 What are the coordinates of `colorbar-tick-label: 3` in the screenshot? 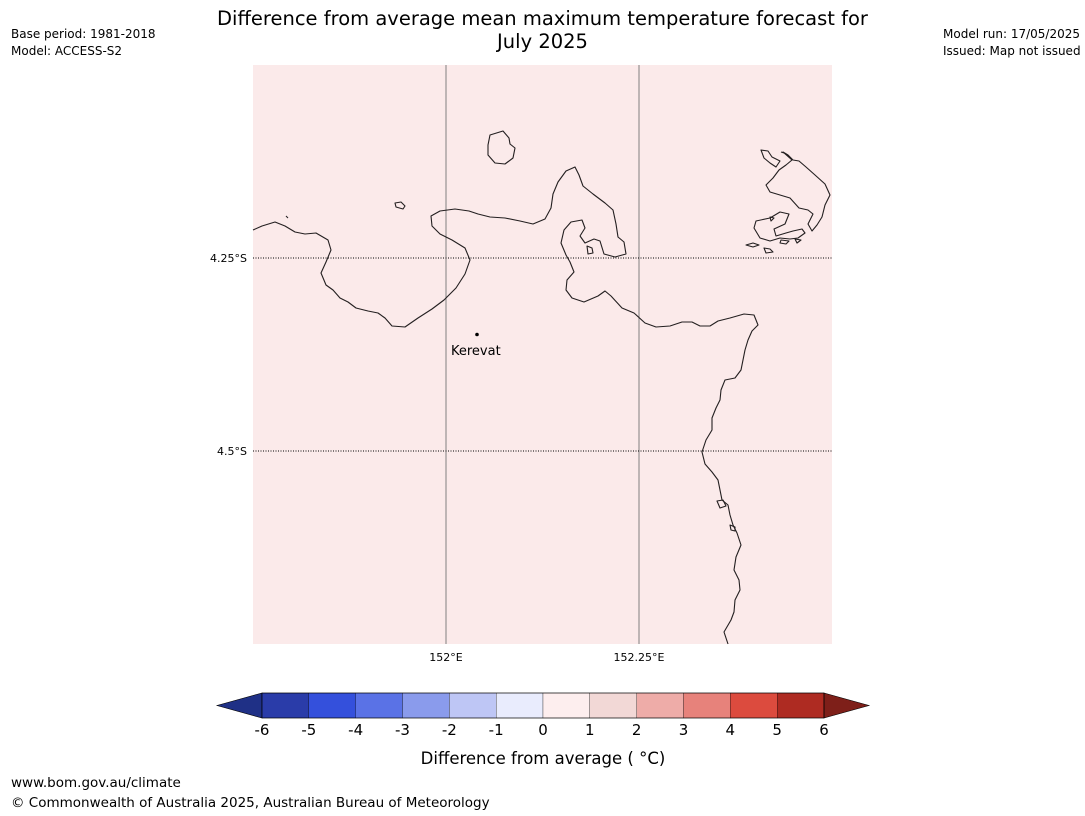 It's located at (684, 730).